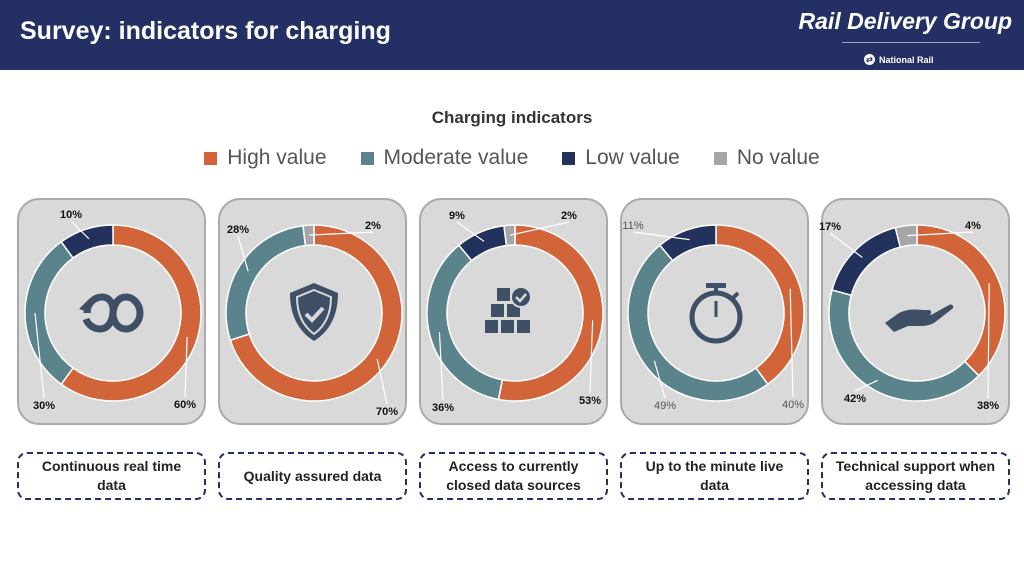 Image resolution: width=1024 pixels, height=576 pixels. Describe the element at coordinates (906, 59) in the screenshot. I see `sub-brand: National Rail` at that location.